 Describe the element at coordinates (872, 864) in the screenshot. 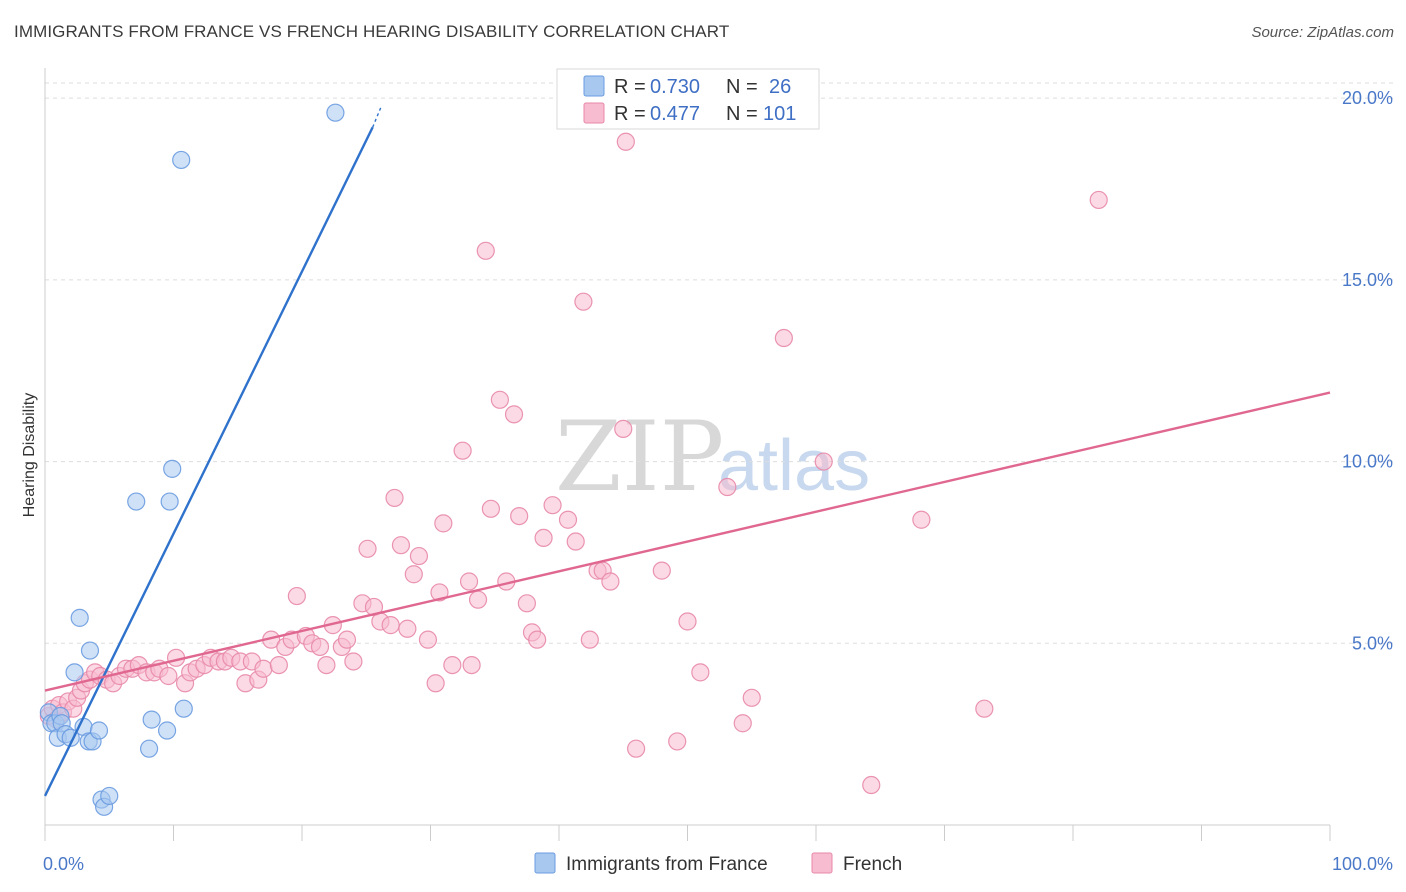

I see `bottom-legend-label-french: French` at that location.